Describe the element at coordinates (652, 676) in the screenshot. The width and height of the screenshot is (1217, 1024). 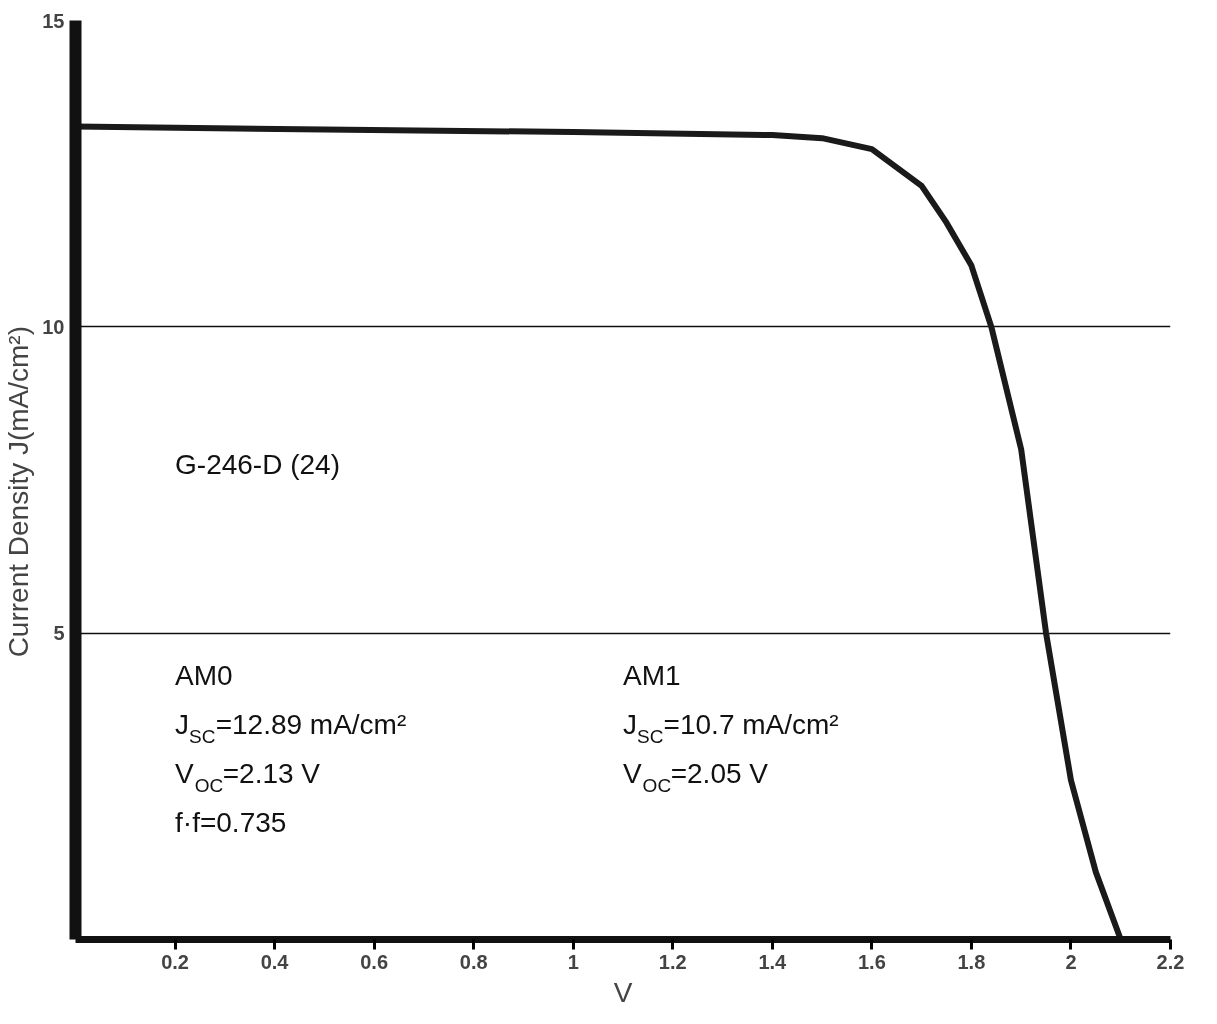
I see `annotation: AM1` at that location.